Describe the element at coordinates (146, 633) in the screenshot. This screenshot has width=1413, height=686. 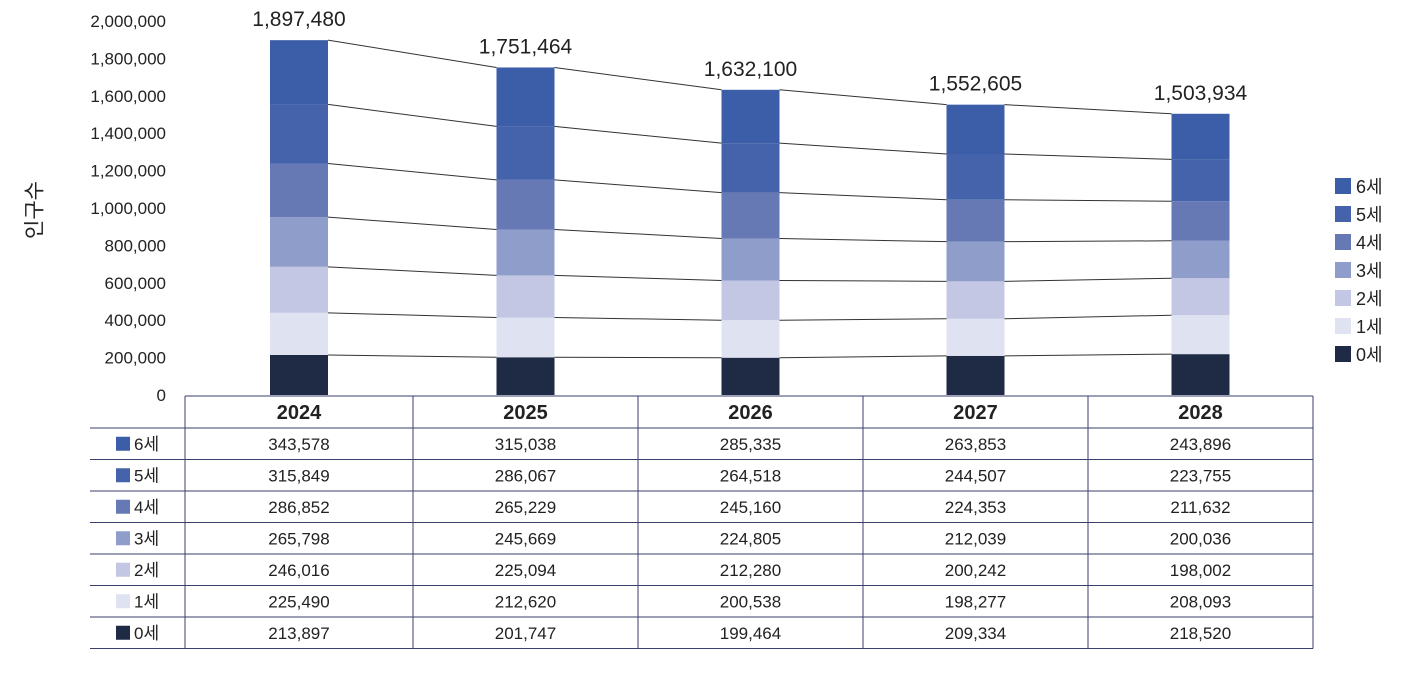
I see `table-row-label: 0세` at that location.